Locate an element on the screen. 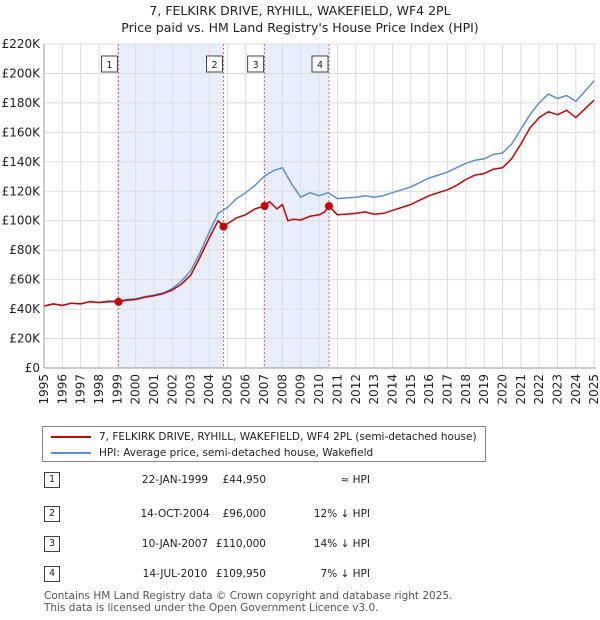 Image resolution: width=600 pixels, height=620 pixels. legend-swatch-property is located at coordinates (71, 437).